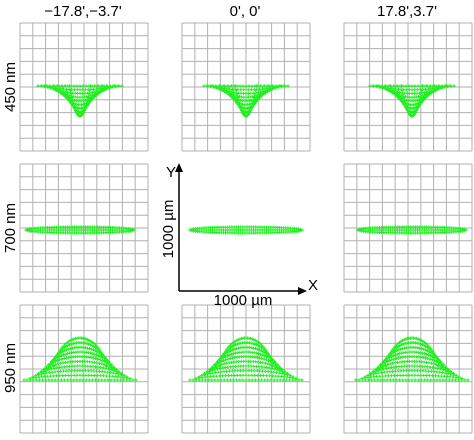 This screenshot has width=474, height=440. What do you see at coordinates (10, 228) in the screenshot?
I see `row-label: 700 nm` at bounding box center [10, 228].